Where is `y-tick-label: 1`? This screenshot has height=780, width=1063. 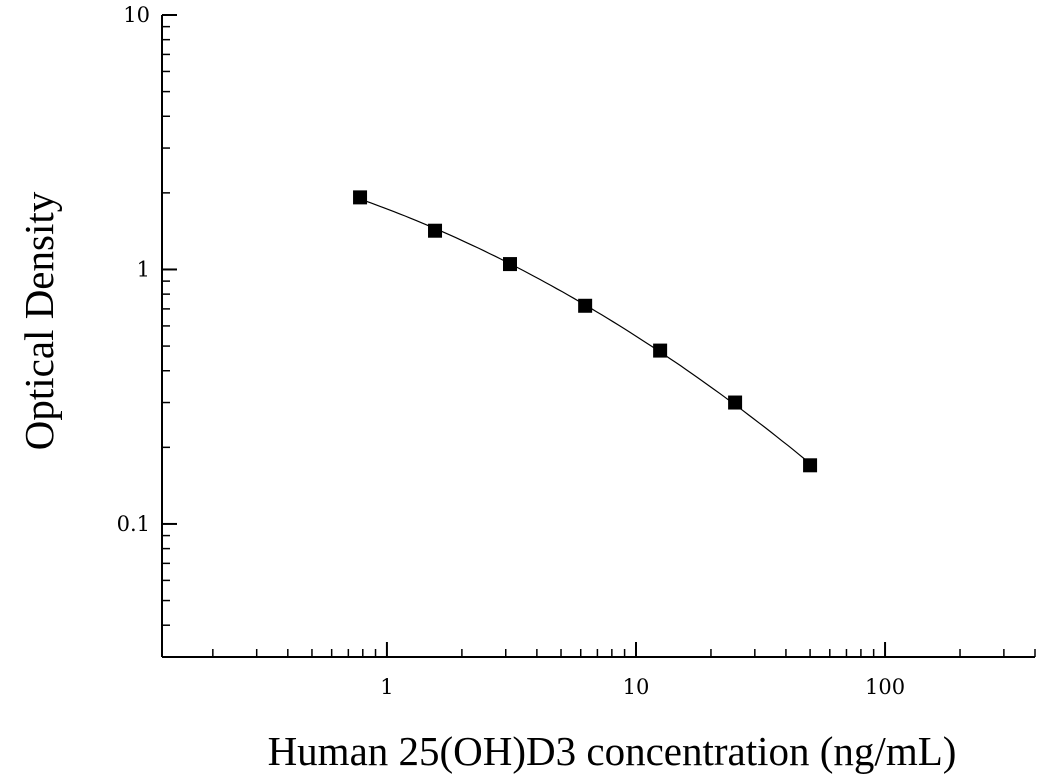 y-tick-label: 1 is located at coordinates (143, 269).